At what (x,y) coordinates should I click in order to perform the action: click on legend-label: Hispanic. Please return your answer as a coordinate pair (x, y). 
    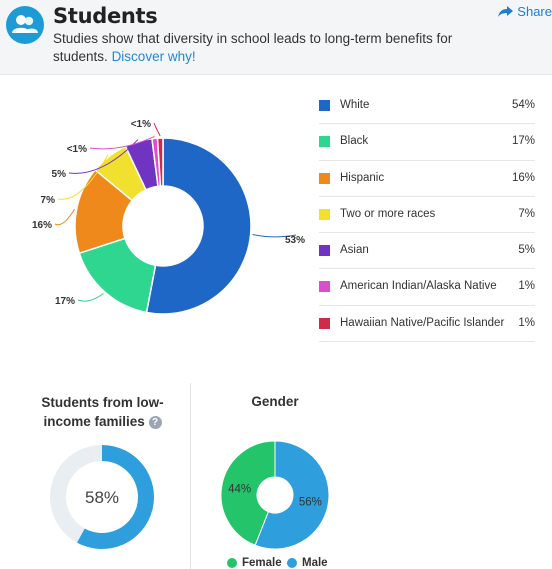
    Looking at the image, I should click on (362, 177).